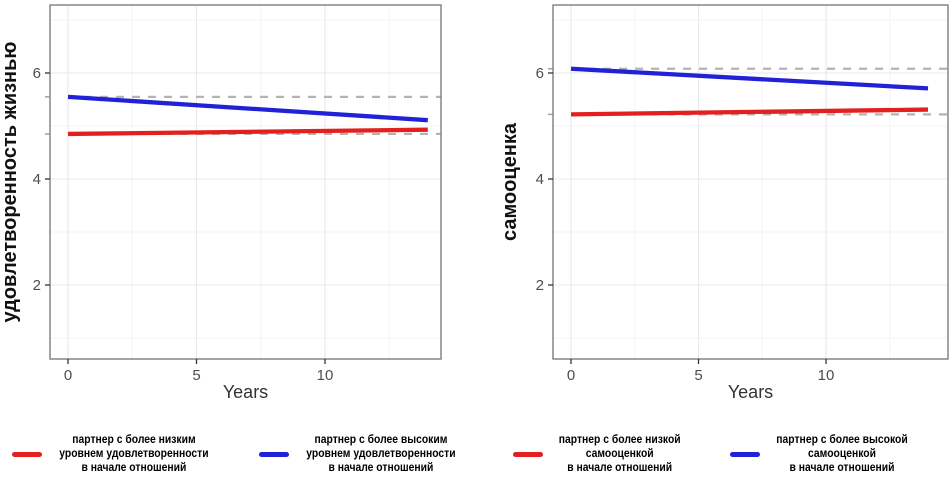  Describe the element at coordinates (10, 181) in the screenshot. I see `y-axis-title: удовлетворенность жизнью` at that location.